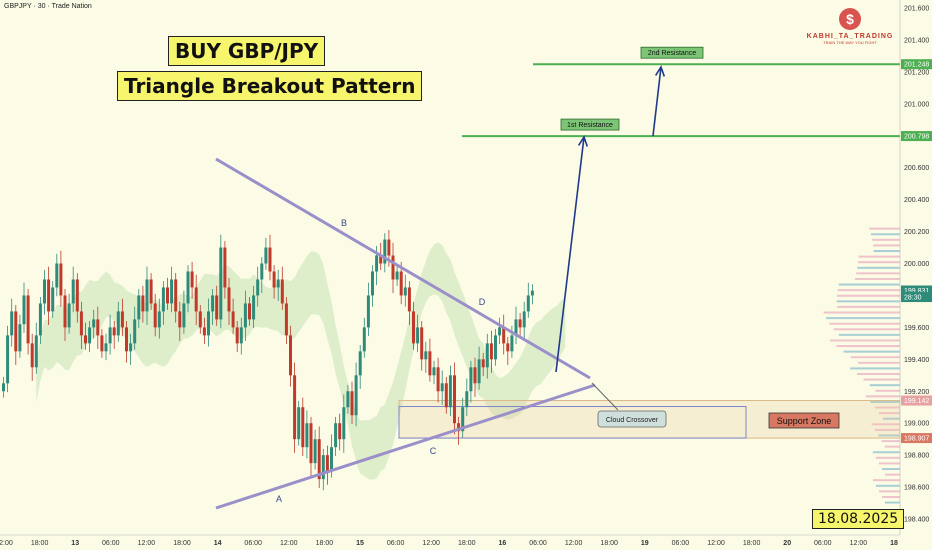 This screenshot has width=932, height=550. I want to click on resistance-label-box, so click(590, 124).